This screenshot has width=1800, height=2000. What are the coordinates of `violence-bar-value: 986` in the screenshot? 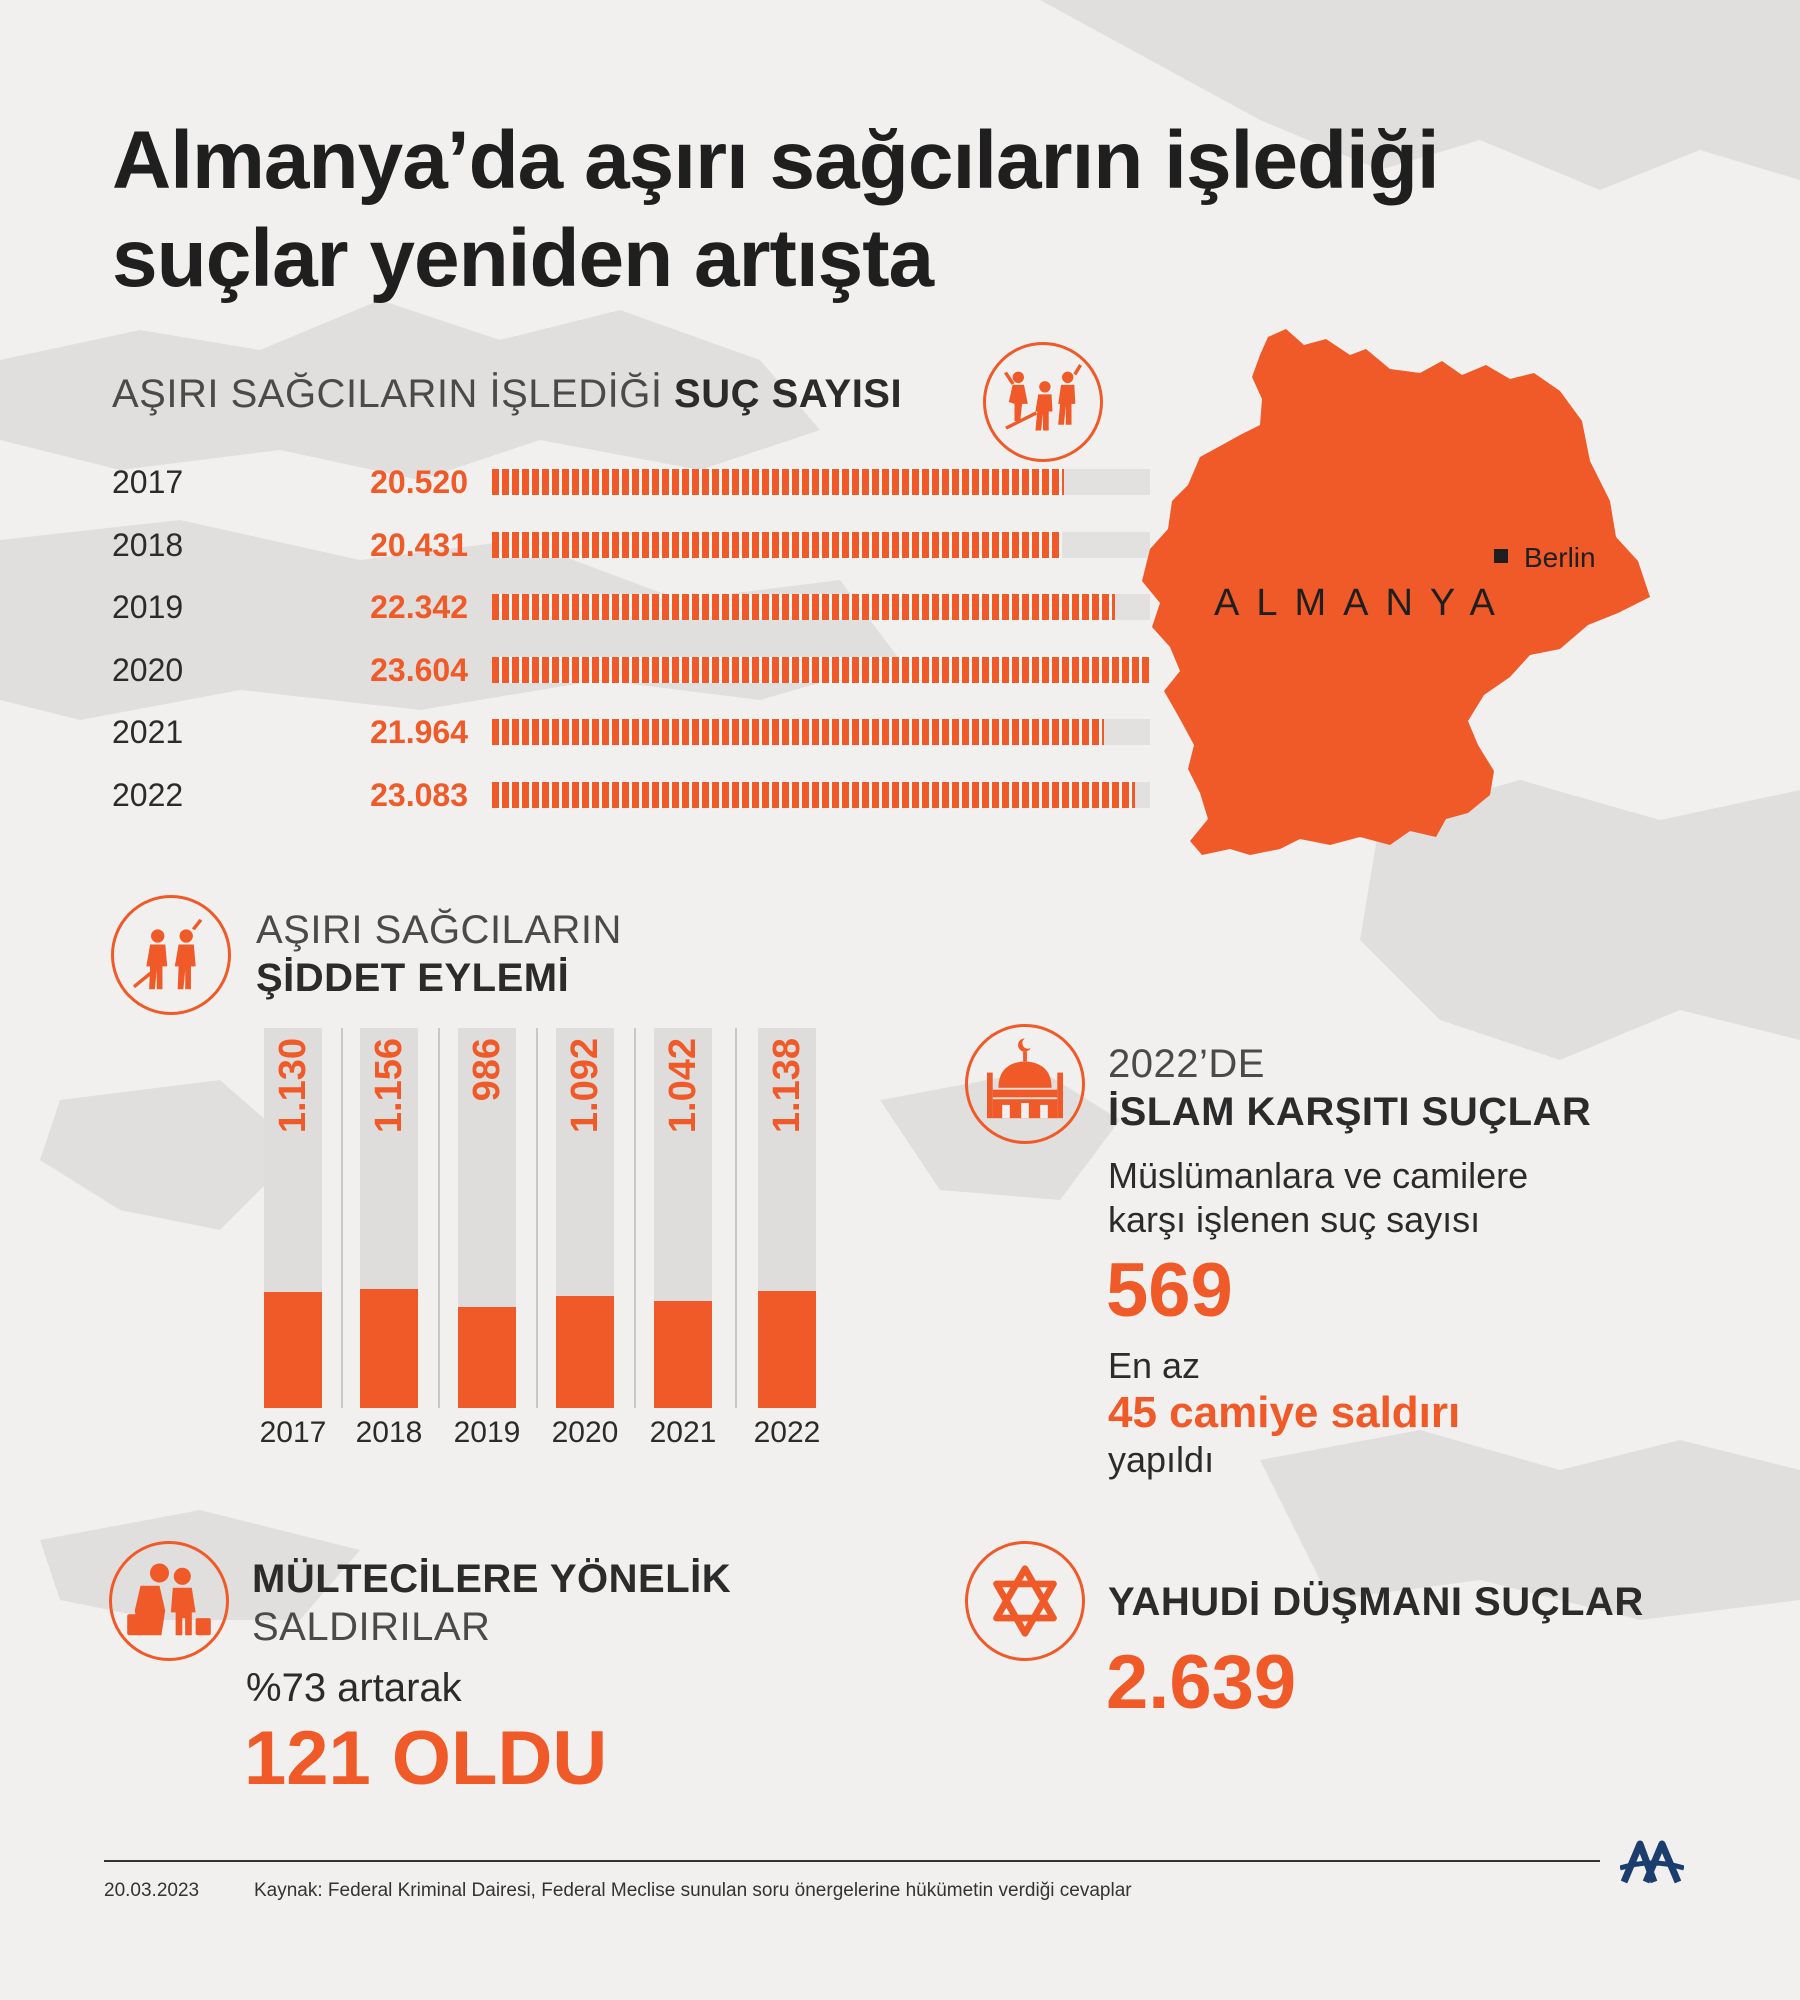 It's located at (487, 1070).